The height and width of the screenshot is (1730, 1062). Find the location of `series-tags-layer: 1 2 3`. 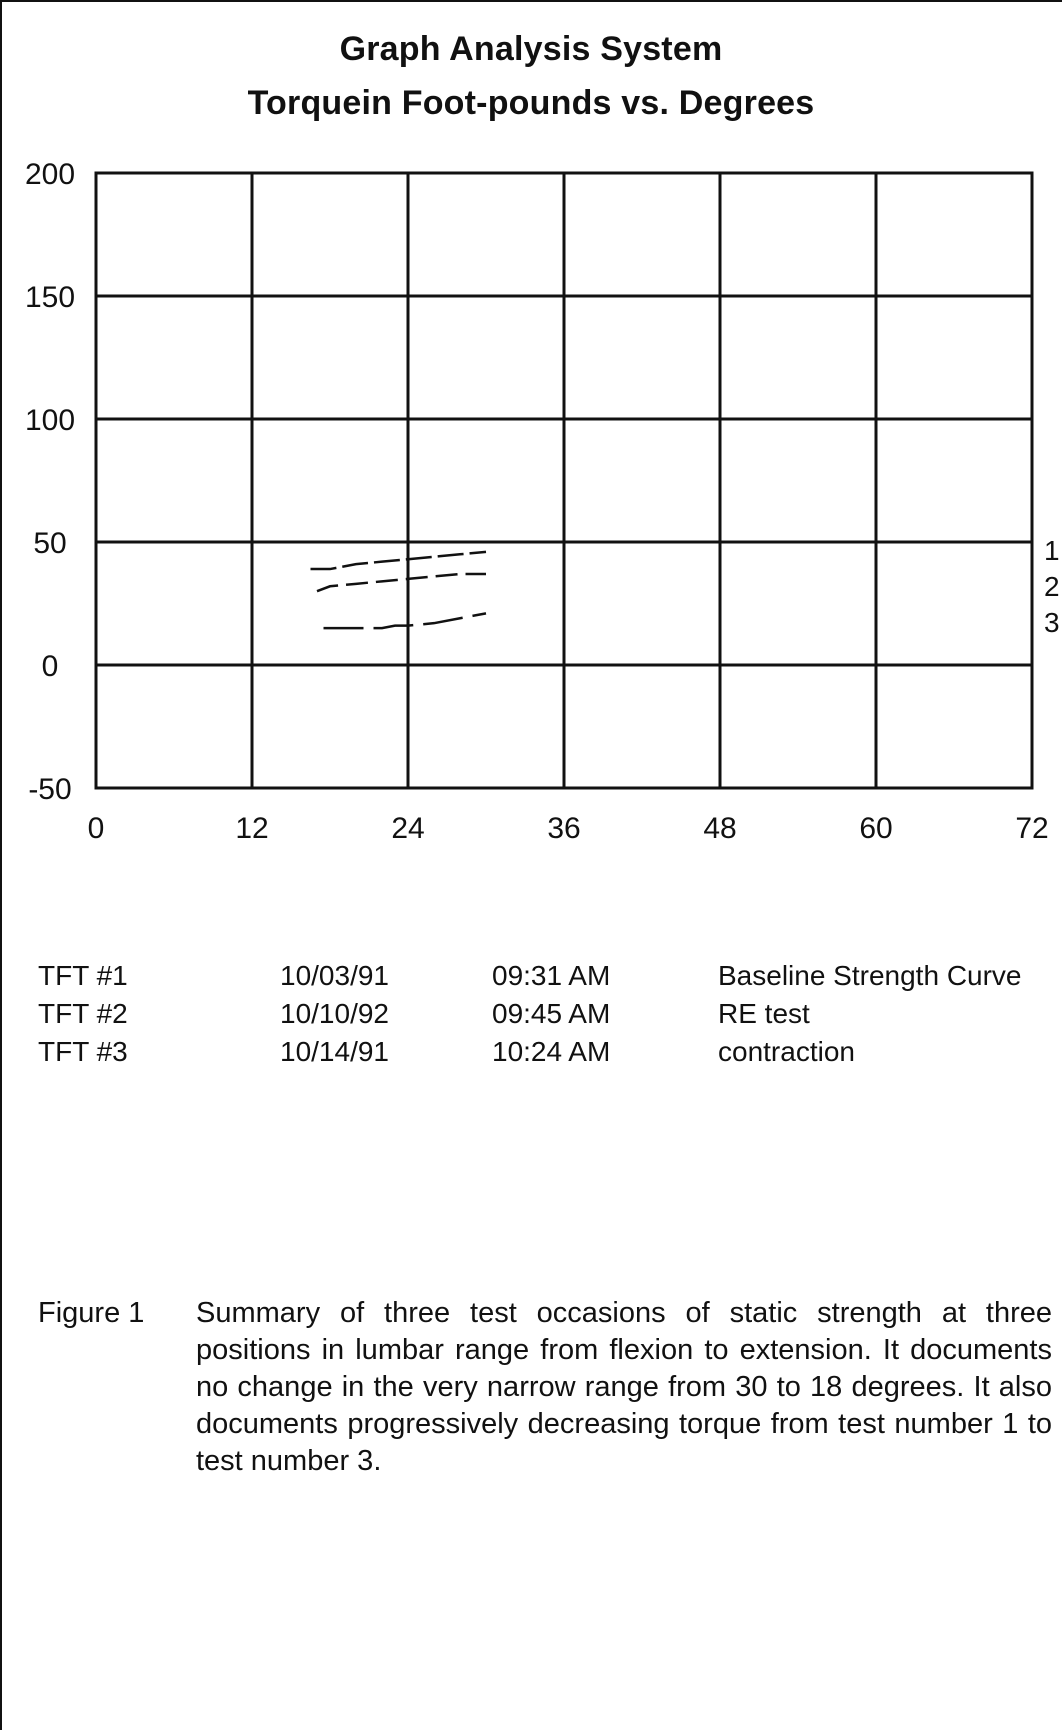

series-tags-layer: 1 2 3 is located at coordinates (1052, 586).